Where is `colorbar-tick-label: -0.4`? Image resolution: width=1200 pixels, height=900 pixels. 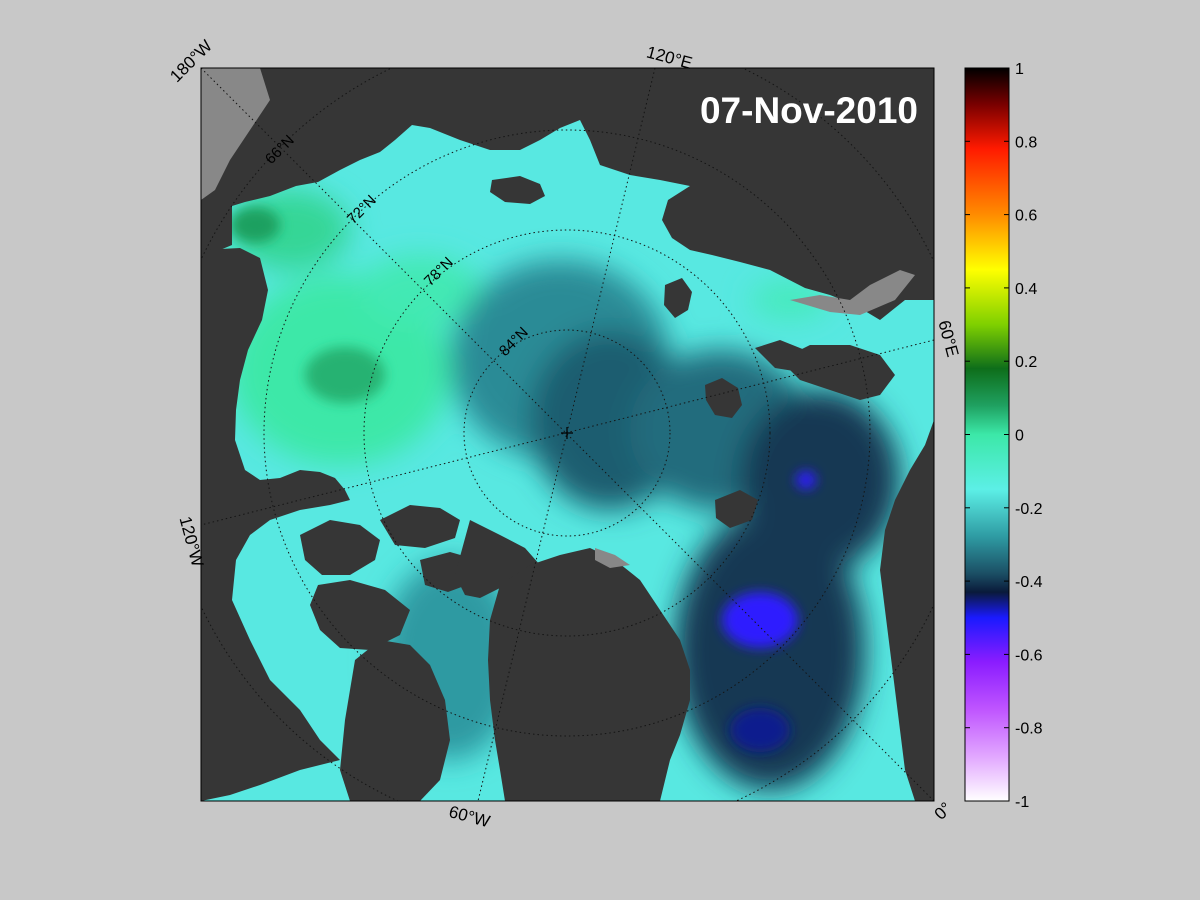 colorbar-tick-label: -0.4 is located at coordinates (1029, 582).